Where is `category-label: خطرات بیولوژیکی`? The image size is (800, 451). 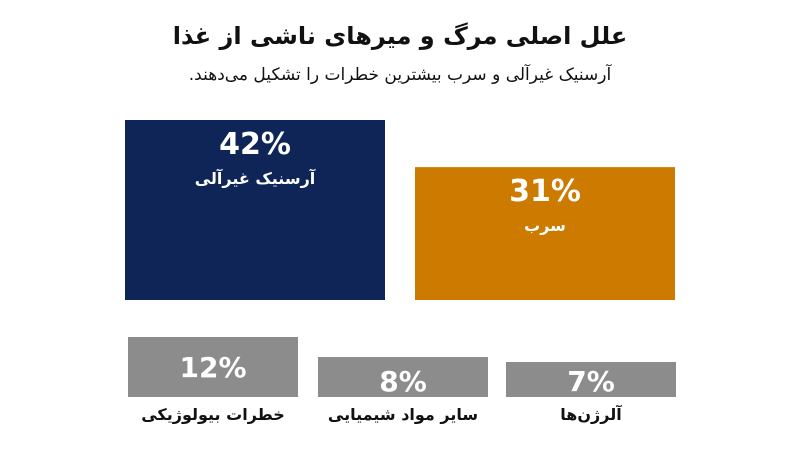 category-label: خطرات بیولوژیکی is located at coordinates (213, 414).